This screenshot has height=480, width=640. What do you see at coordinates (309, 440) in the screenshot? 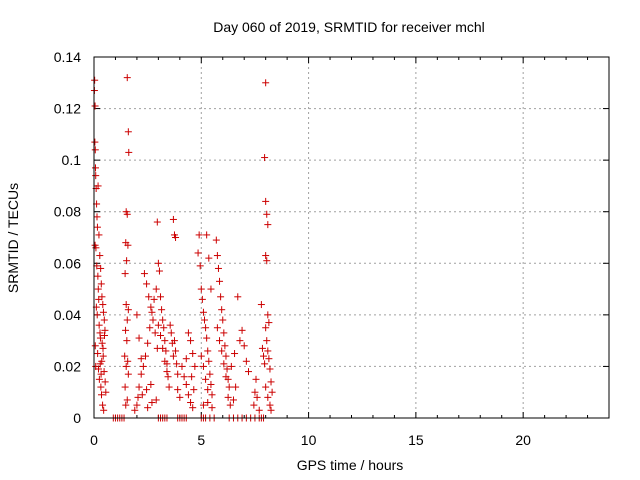
I see `x-tick-label: 10` at bounding box center [309, 440].